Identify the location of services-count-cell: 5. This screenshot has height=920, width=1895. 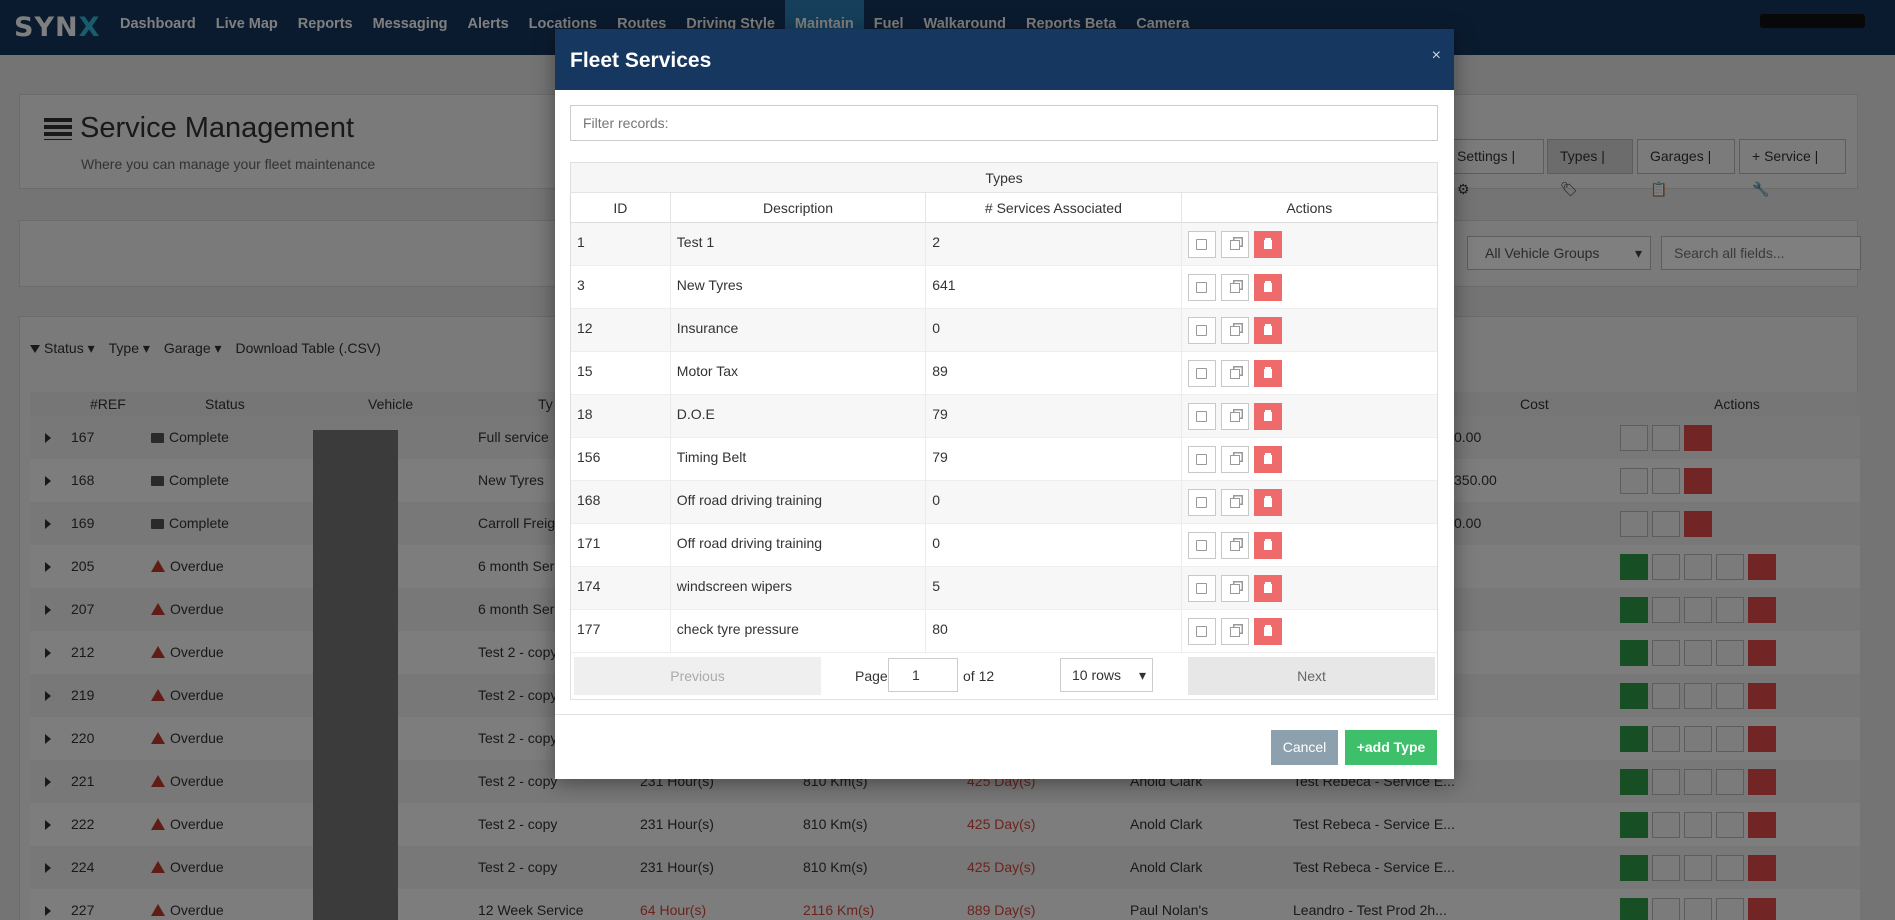
(1054, 588).